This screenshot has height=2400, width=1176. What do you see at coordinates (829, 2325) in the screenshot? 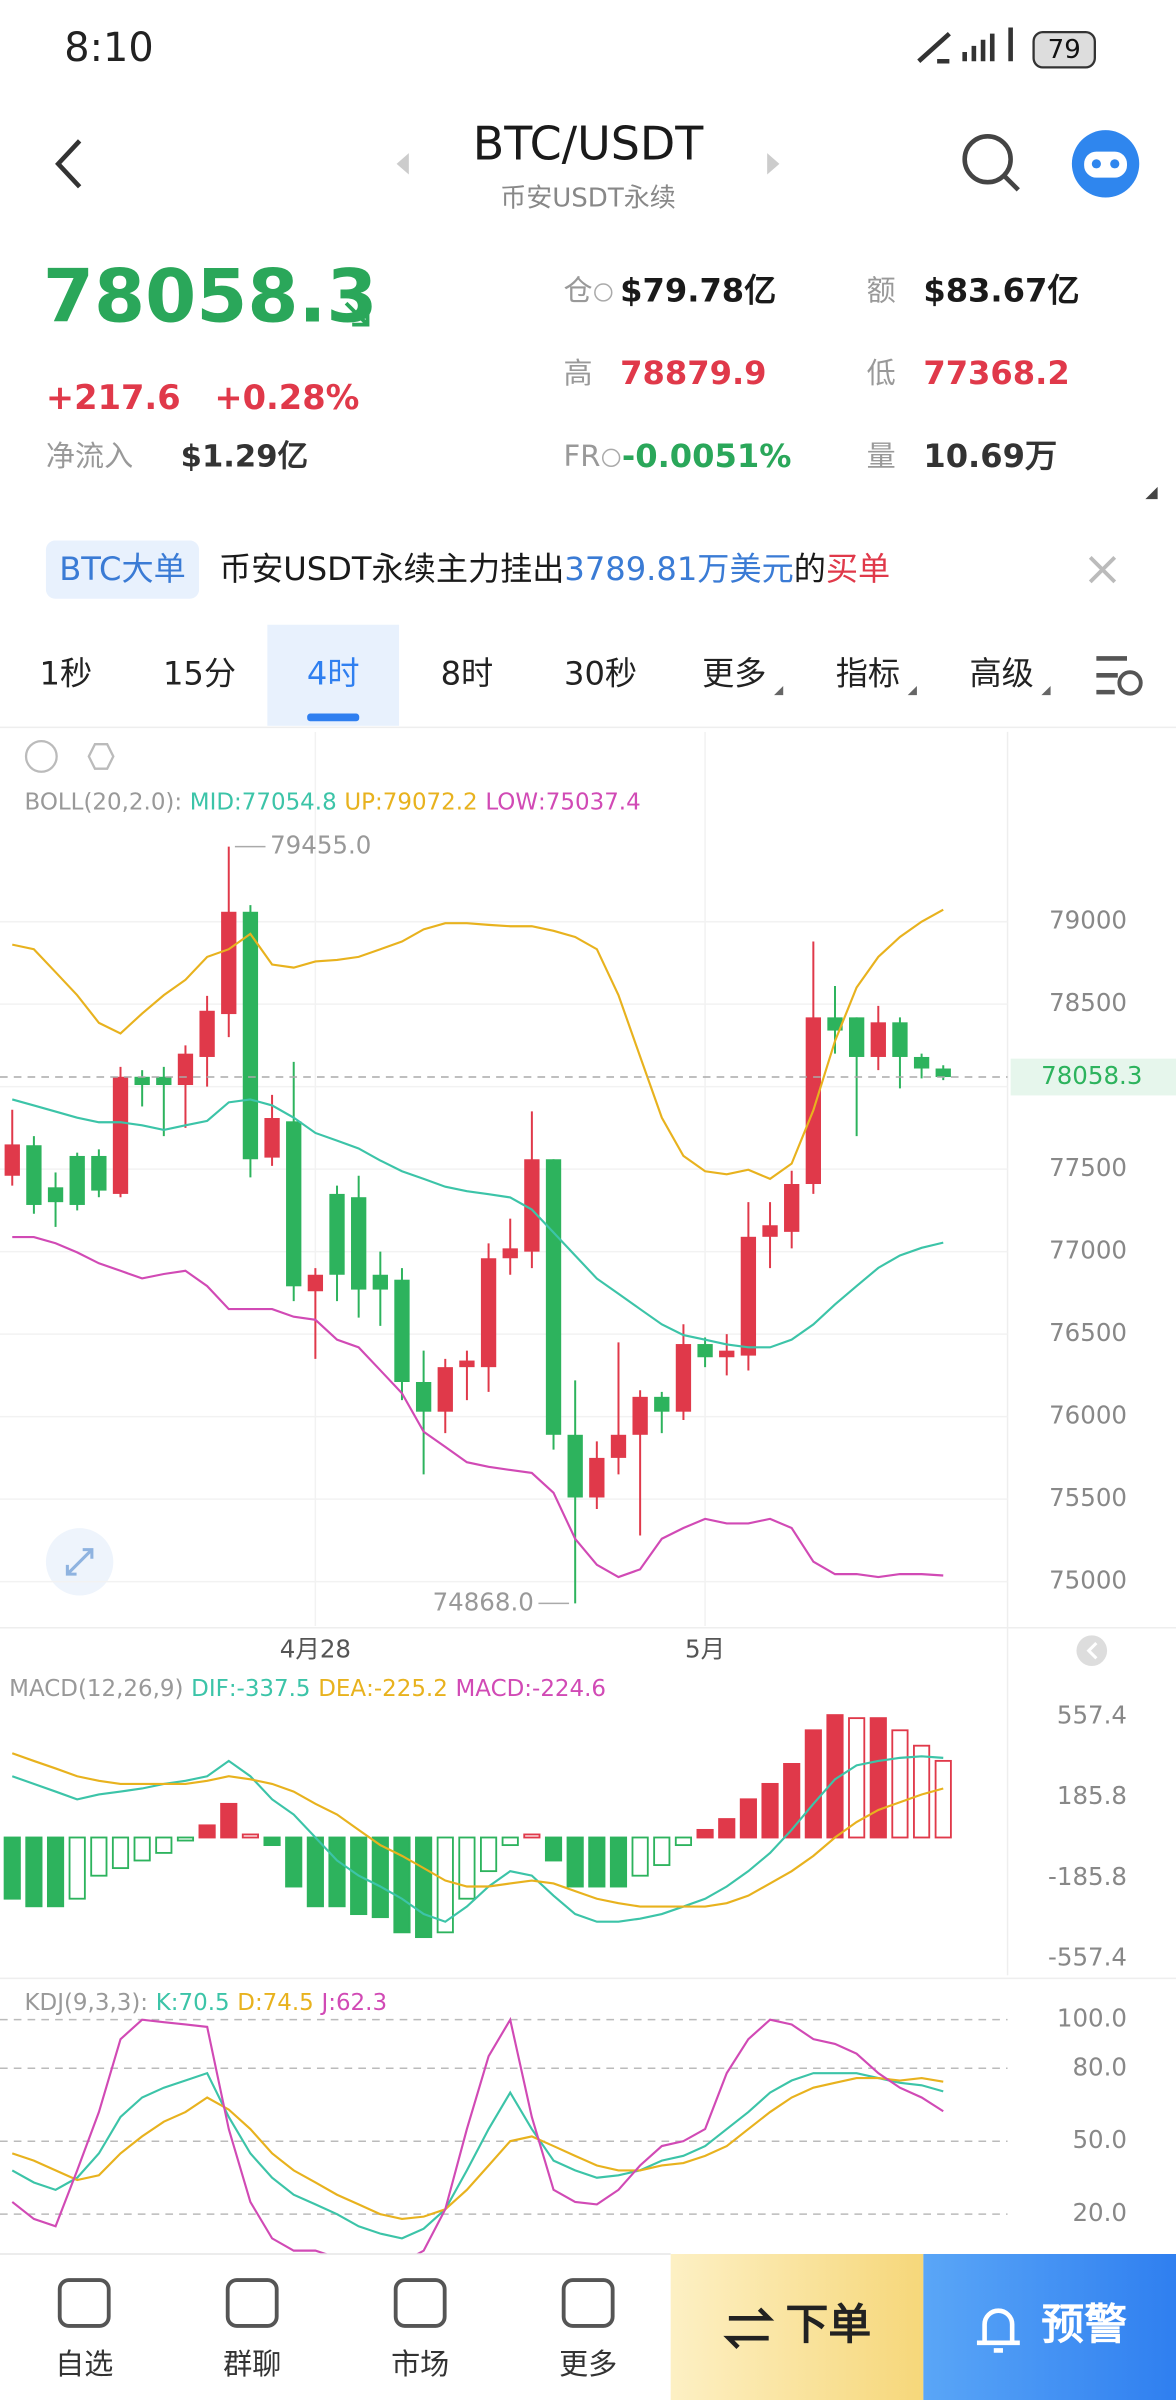
I see `order-label: 下单` at bounding box center [829, 2325].